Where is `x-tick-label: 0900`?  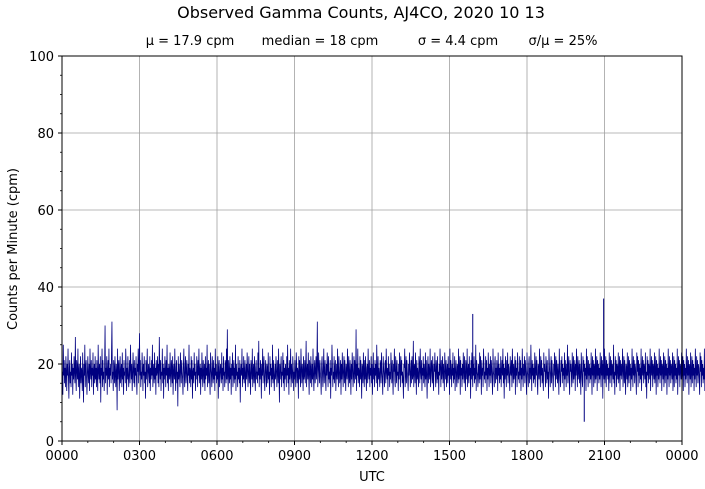
x-tick-label: 0900 is located at coordinates (294, 456).